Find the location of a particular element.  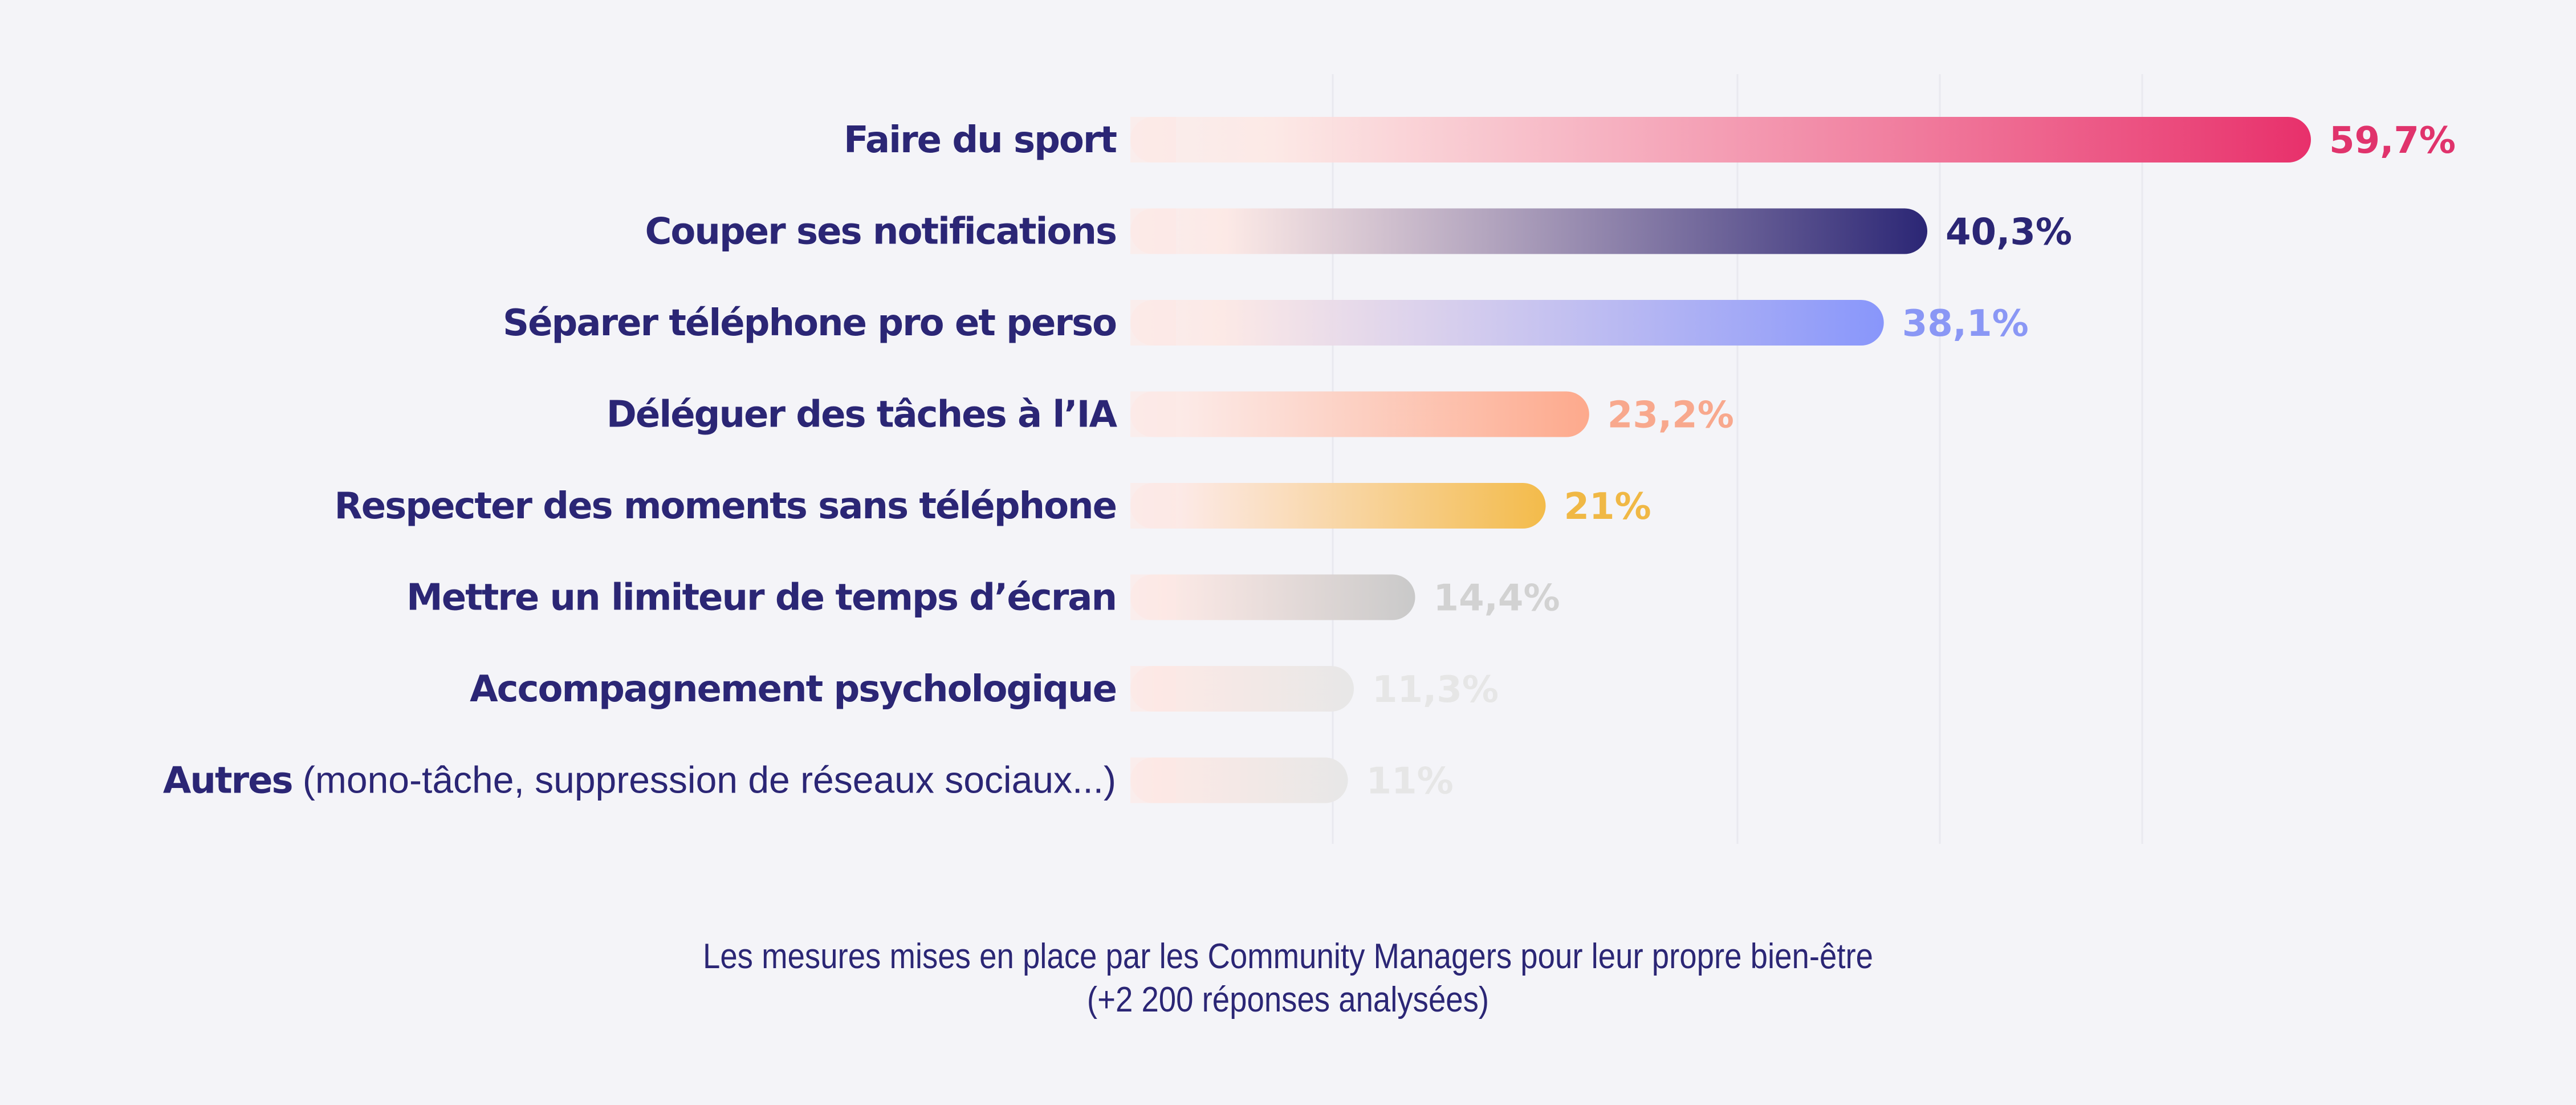

category-label: Déléguer des tâches à l’IA is located at coordinates (862, 415).